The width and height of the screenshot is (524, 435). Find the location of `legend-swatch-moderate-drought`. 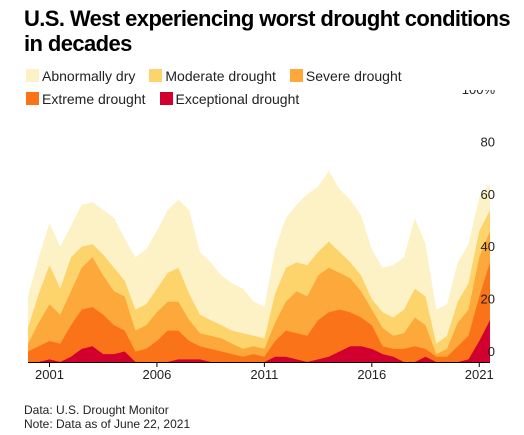

legend-swatch-moderate-drought is located at coordinates (156, 75).